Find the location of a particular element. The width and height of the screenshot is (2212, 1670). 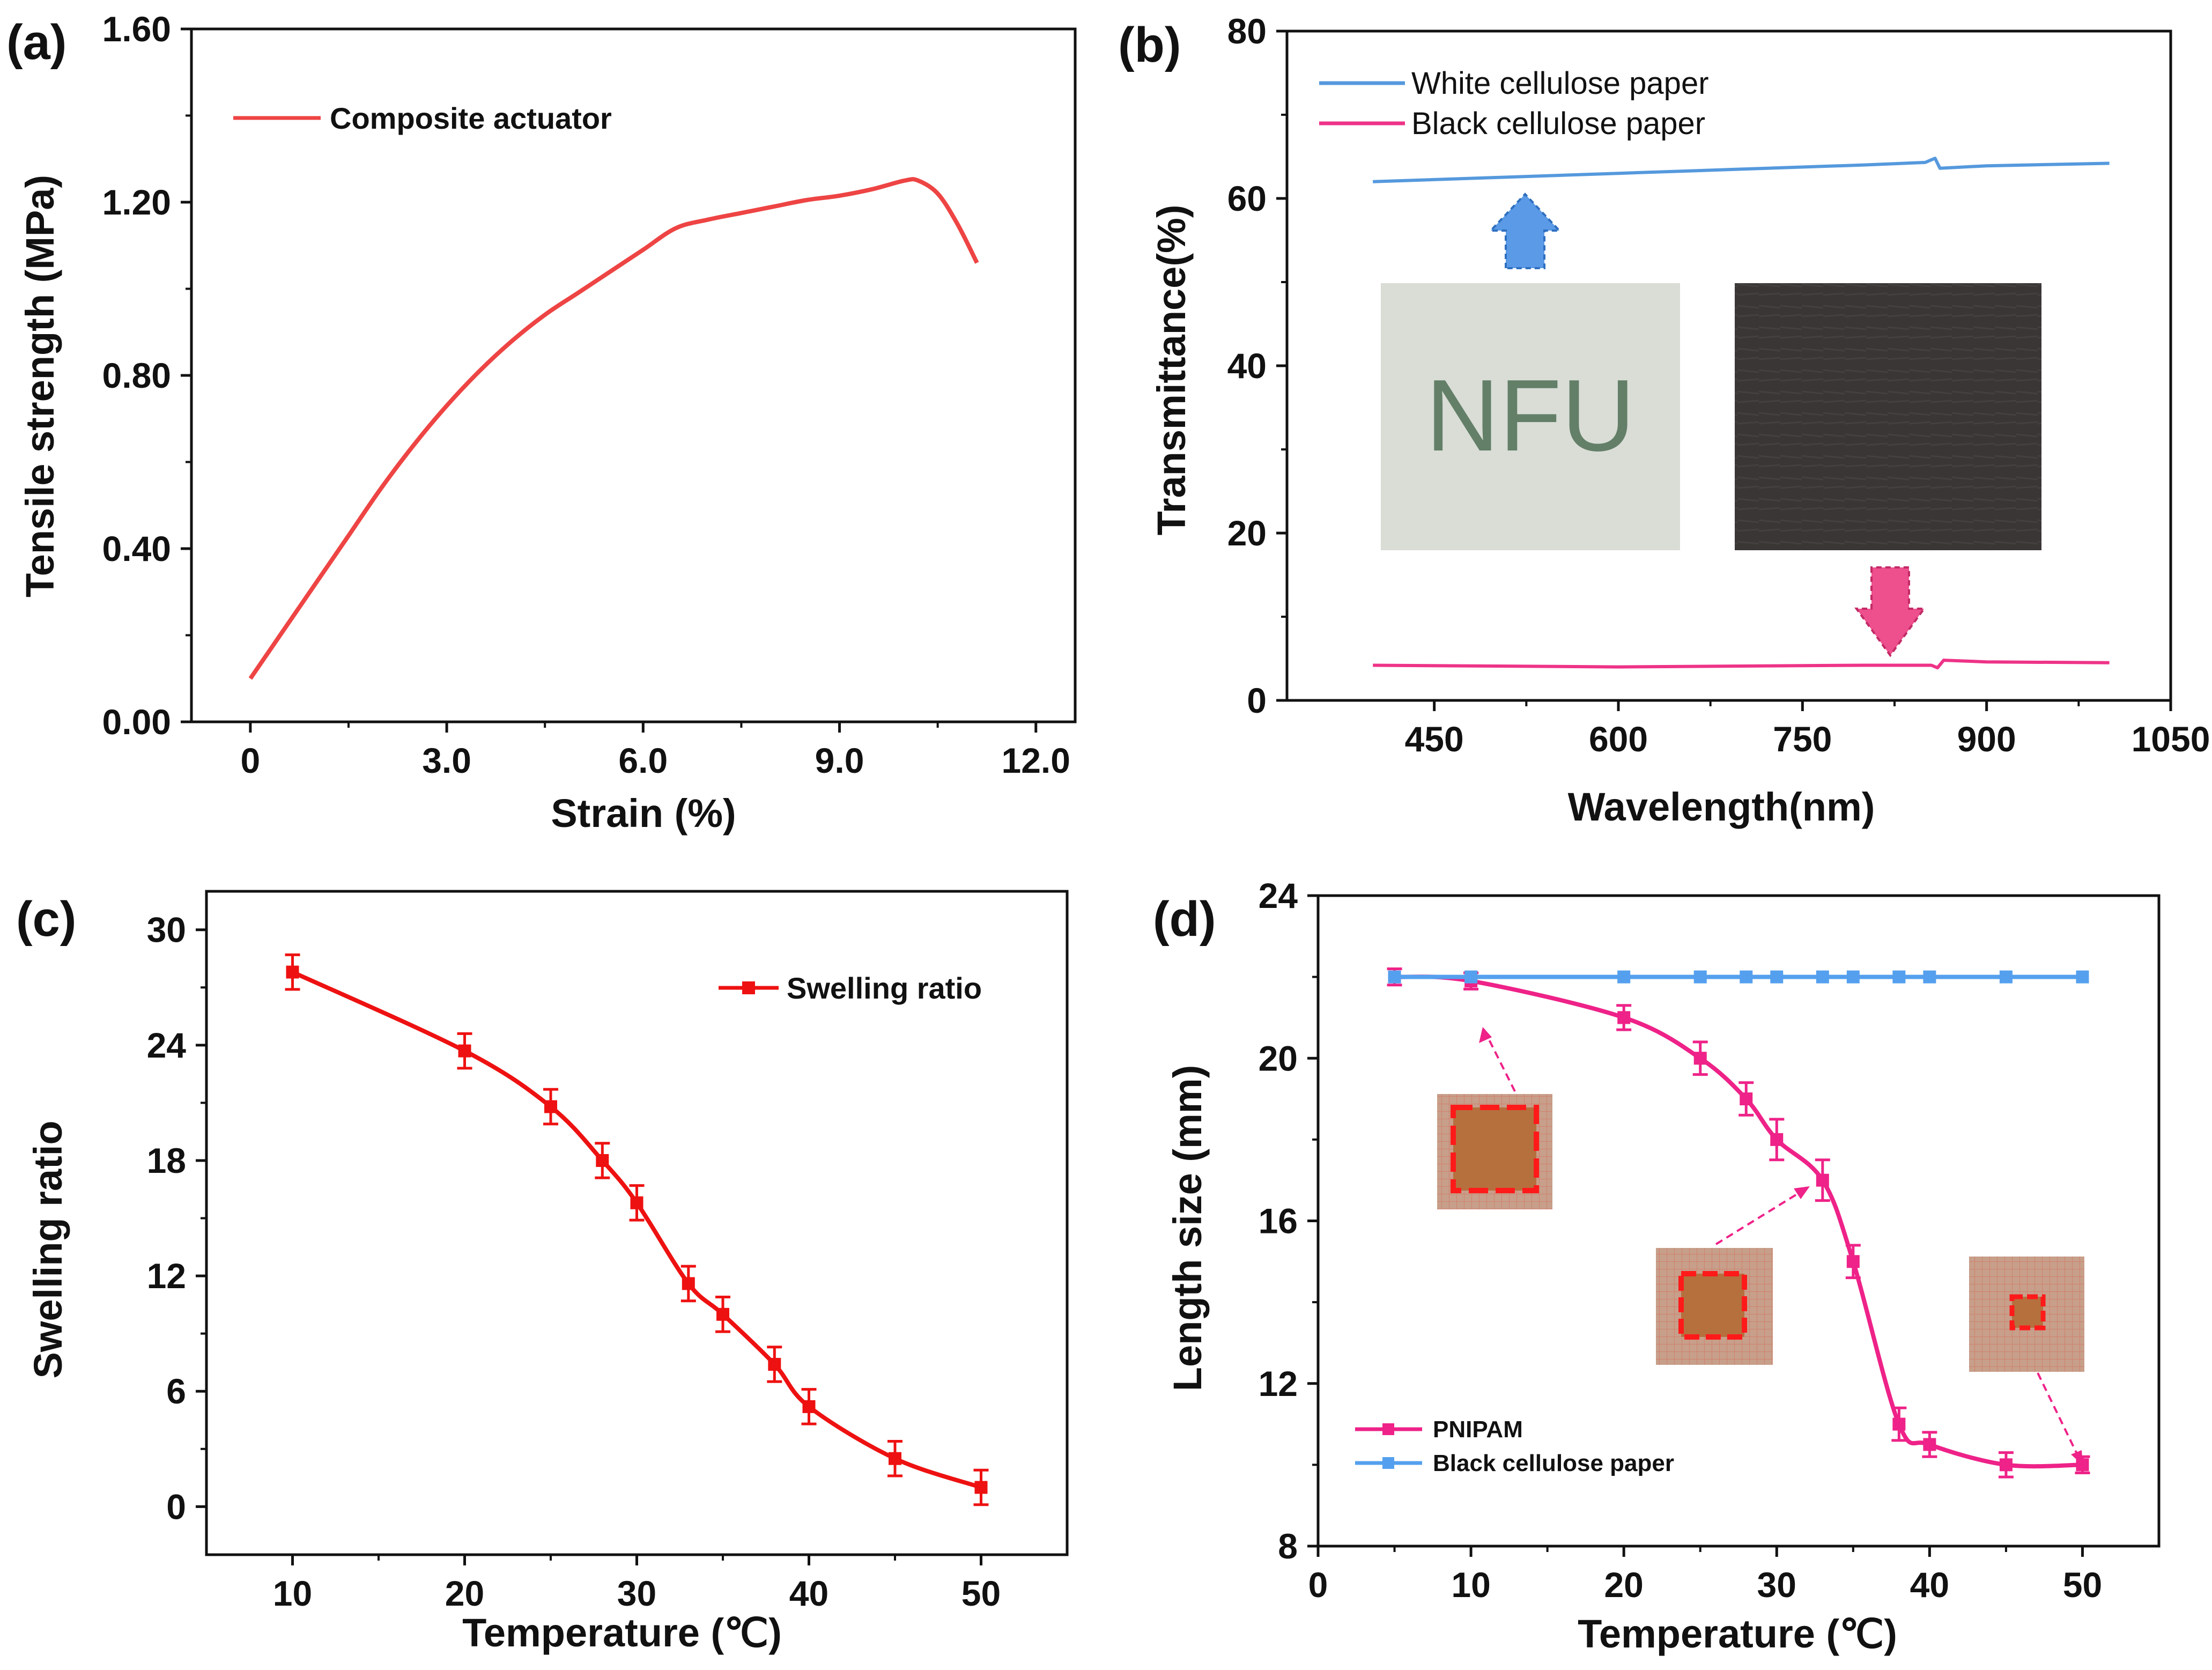

y-tick-label: 18 is located at coordinates (166, 1160).